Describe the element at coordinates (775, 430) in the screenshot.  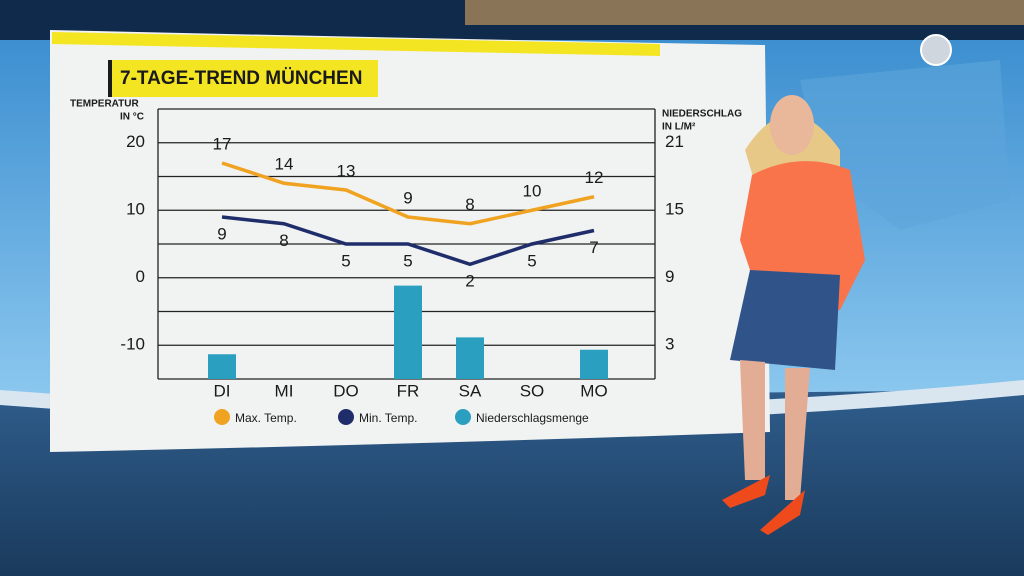
I see `legs` at that location.